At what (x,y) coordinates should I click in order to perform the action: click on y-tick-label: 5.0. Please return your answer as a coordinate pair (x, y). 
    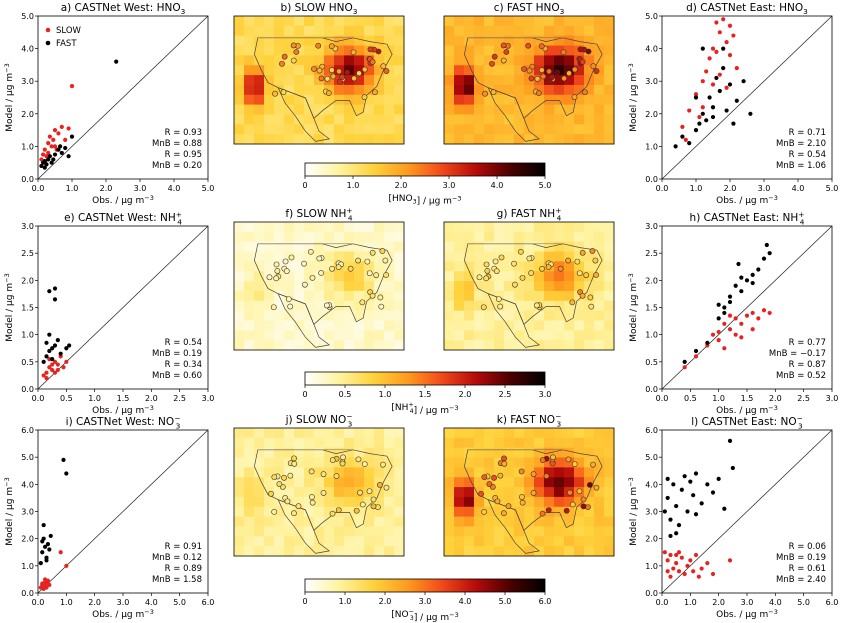
    Looking at the image, I should click on (651, 16).